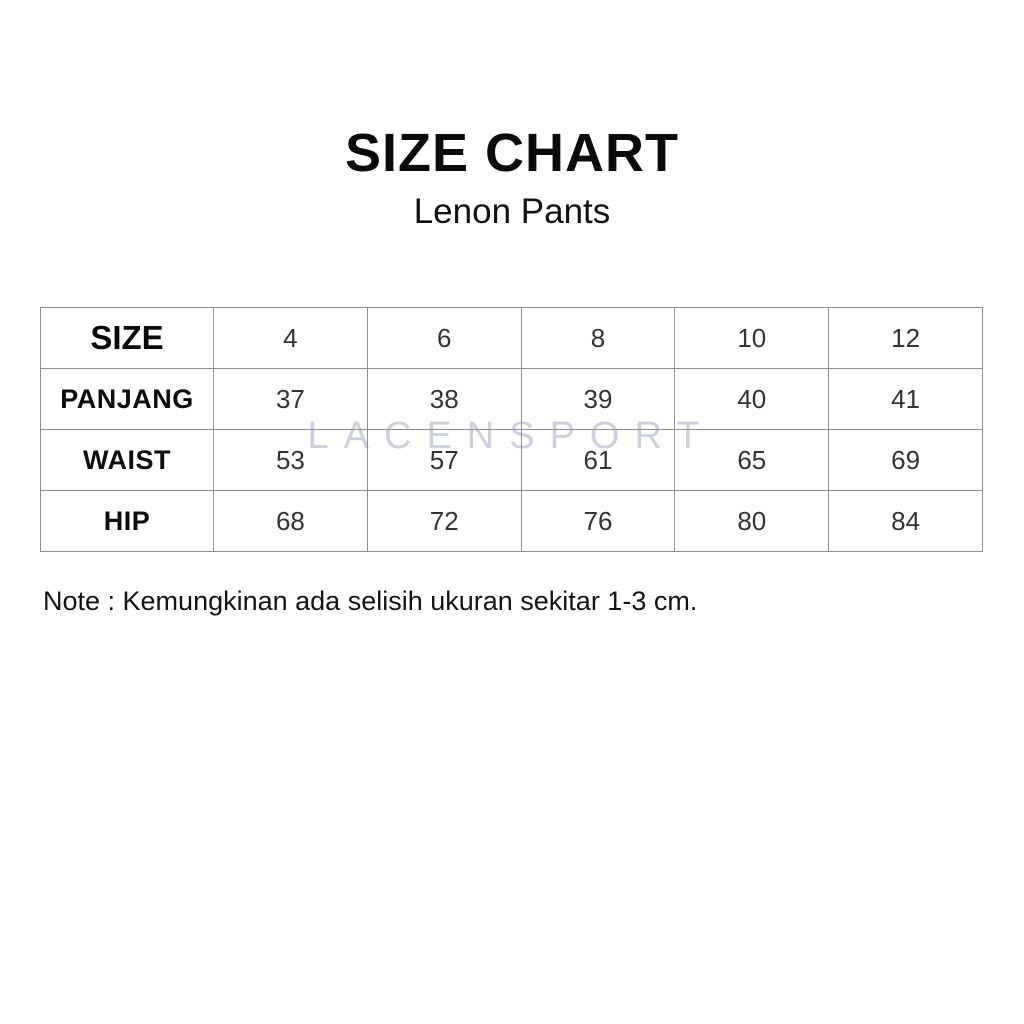 The image size is (1024, 1024). I want to click on panjang-value-cell: 40, so click(752, 399).